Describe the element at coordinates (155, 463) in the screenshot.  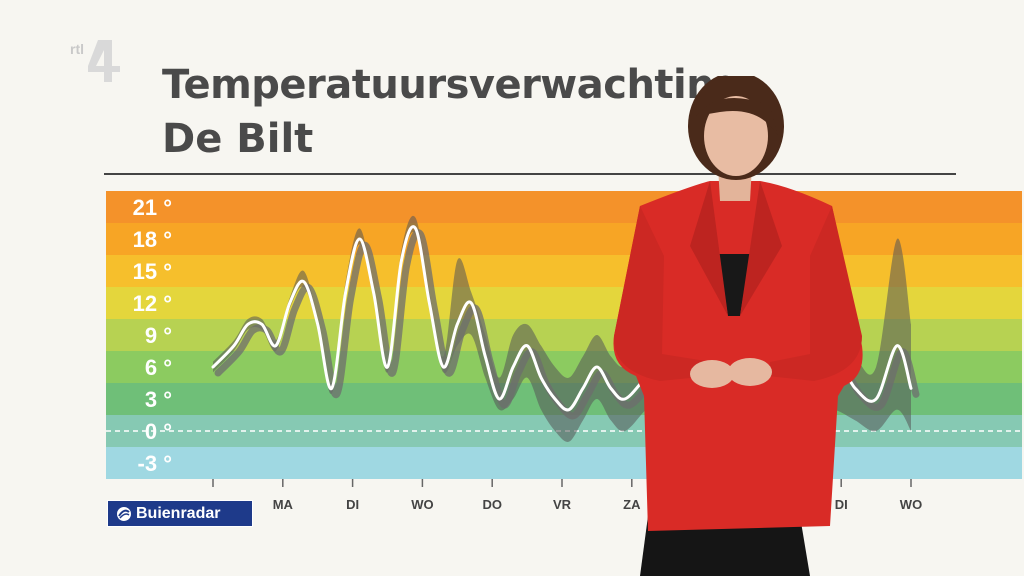
I see `y-tick-label: -3 °` at that location.